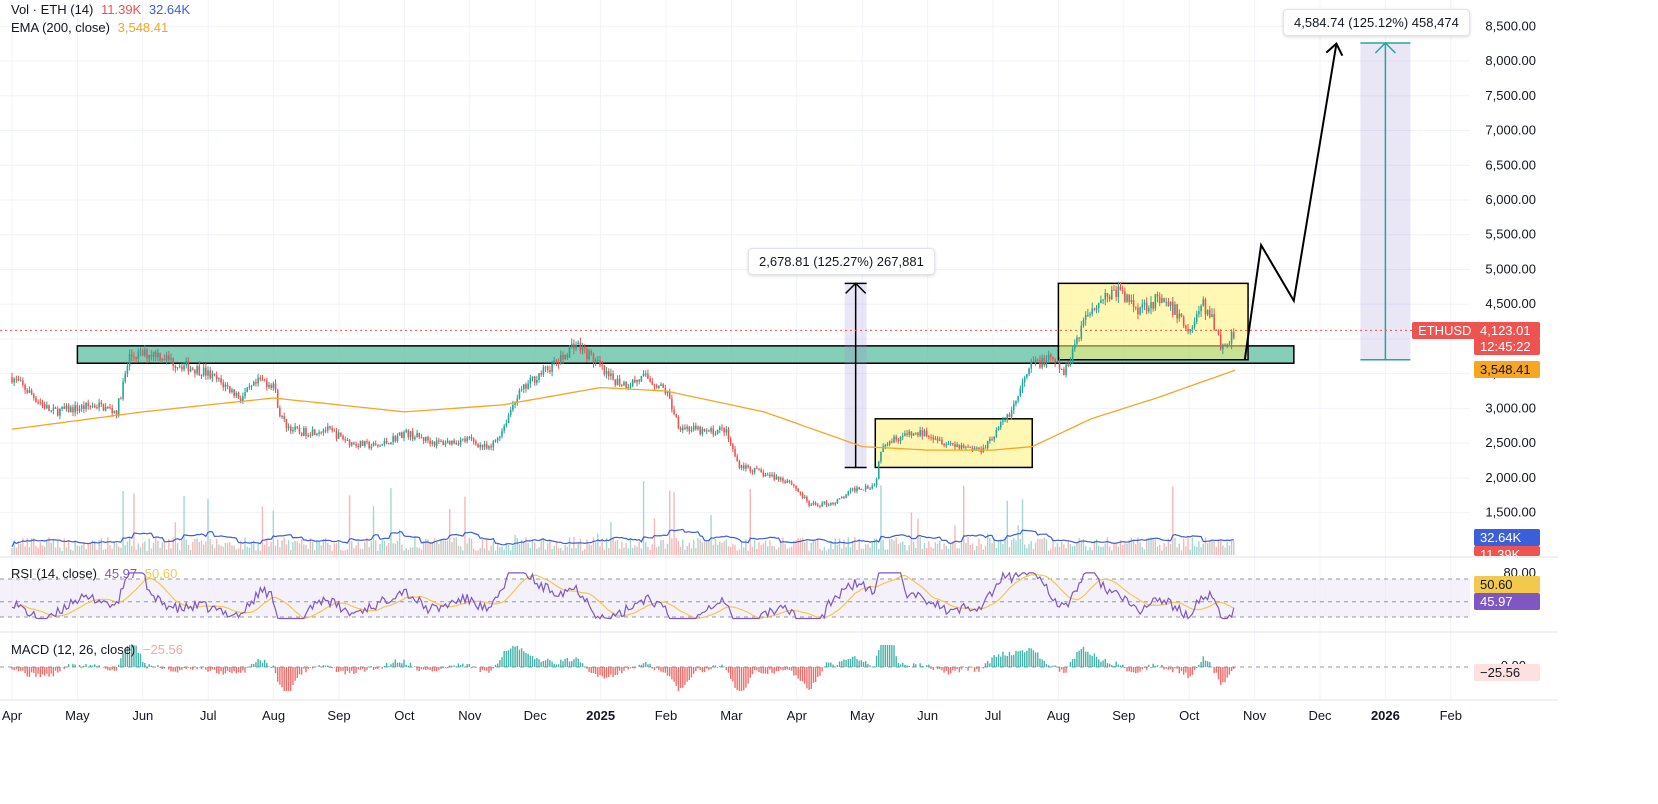 The image size is (1658, 804). What do you see at coordinates (735, 598) in the screenshot?
I see `rsi-band` at bounding box center [735, 598].